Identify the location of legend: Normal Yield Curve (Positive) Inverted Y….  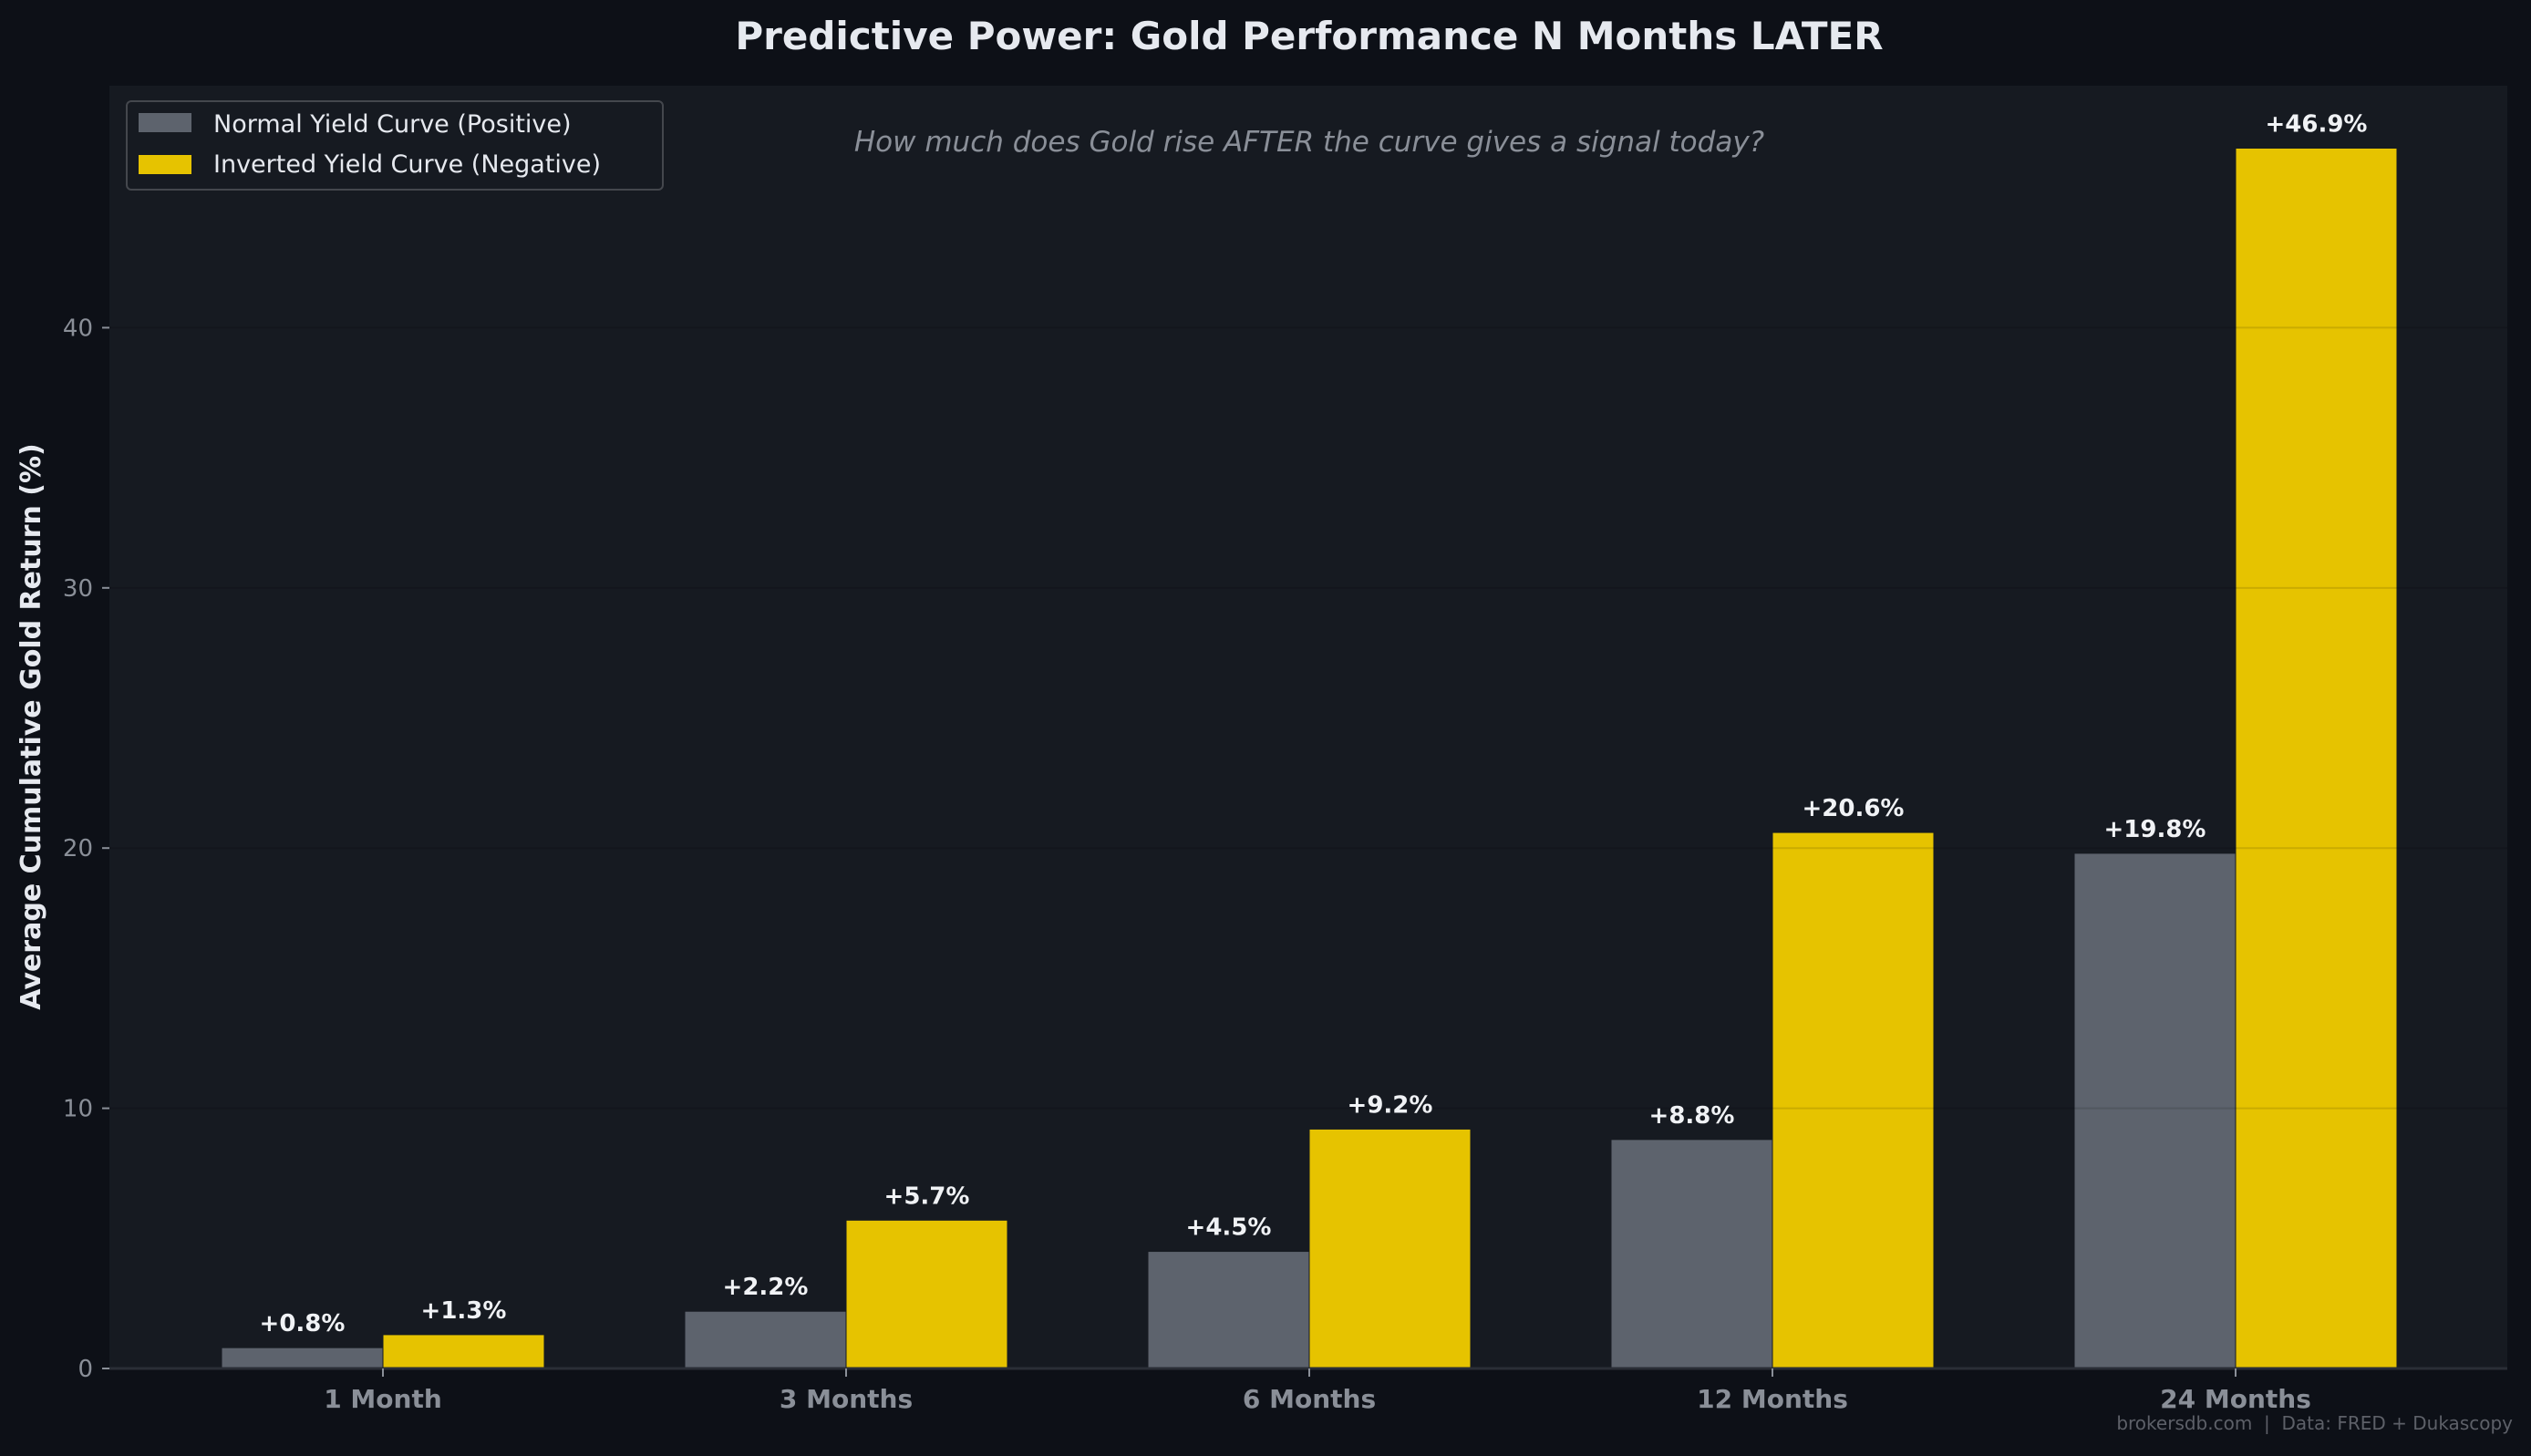
(395, 146).